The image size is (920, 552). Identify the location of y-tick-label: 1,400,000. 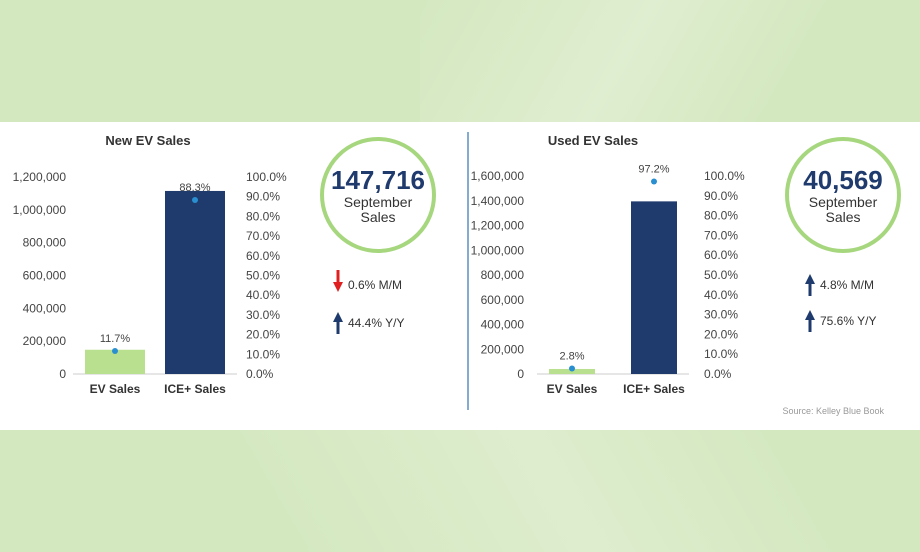
(498, 201).